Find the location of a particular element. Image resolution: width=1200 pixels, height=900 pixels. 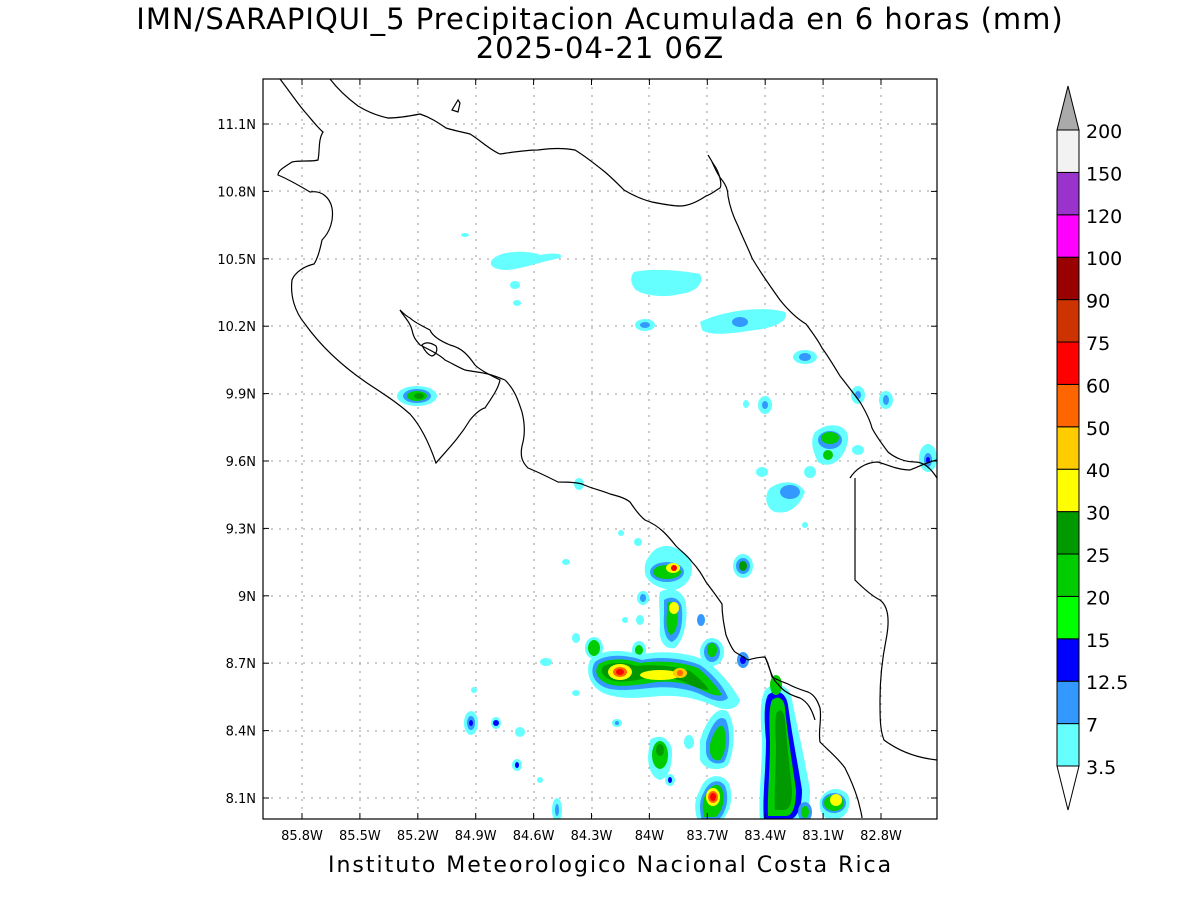

colorbar-level-label: 25 is located at coordinates (1098, 556).